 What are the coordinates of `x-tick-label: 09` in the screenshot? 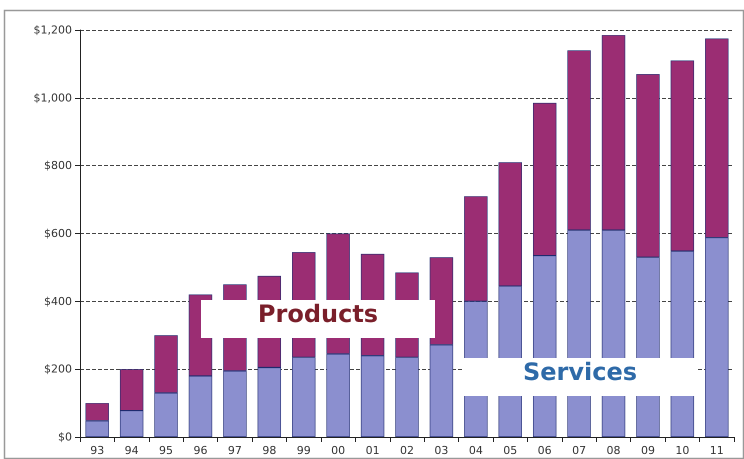 It's located at (647, 450).